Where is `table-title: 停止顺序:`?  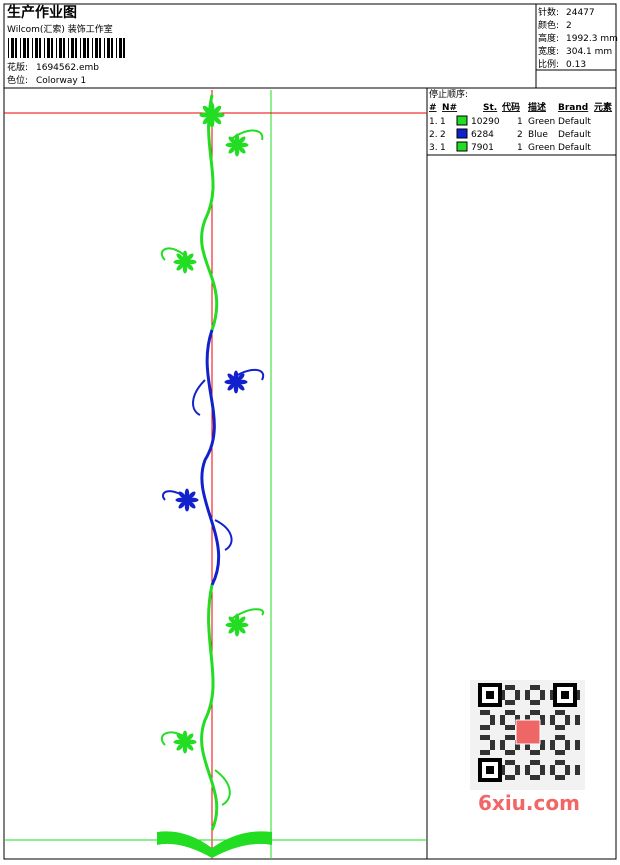 table-title: 停止顺序: is located at coordinates (448, 94).